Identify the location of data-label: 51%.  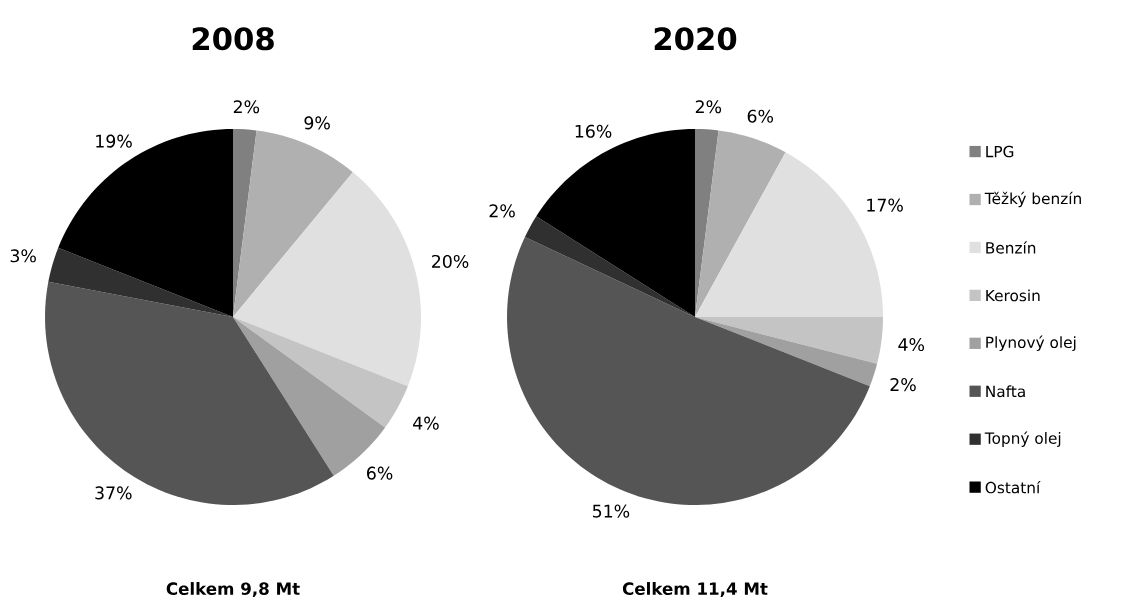
(611, 511).